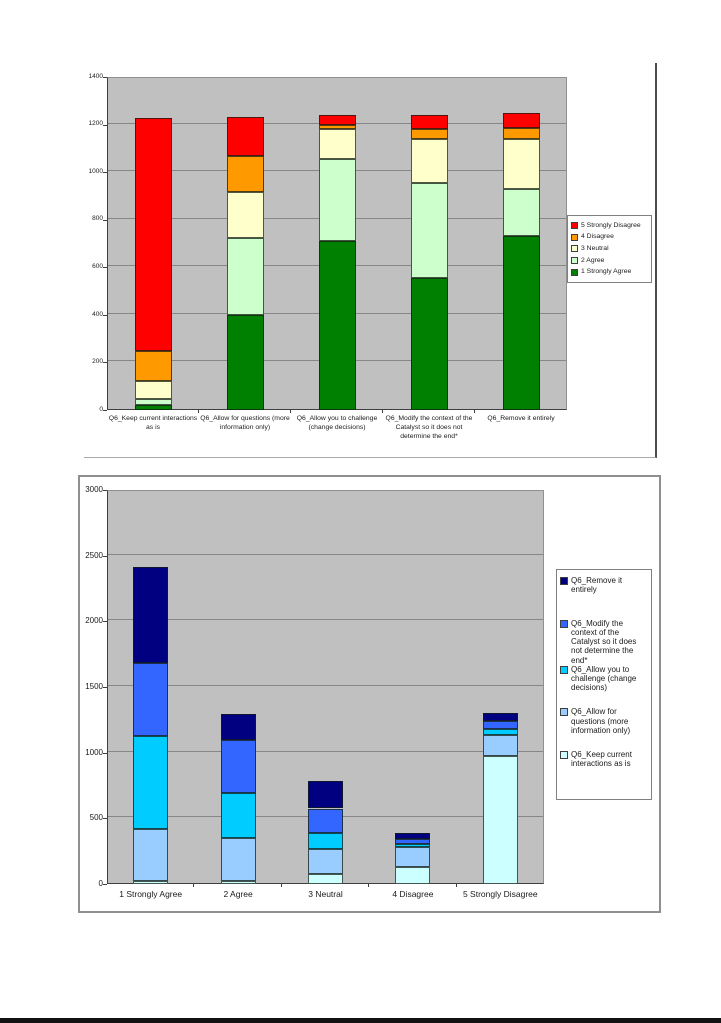 This screenshot has height=1023, width=721. Describe the element at coordinates (604, 771) in the screenshot. I see `legend-item: Q6_Keep current interactions as is` at that location.